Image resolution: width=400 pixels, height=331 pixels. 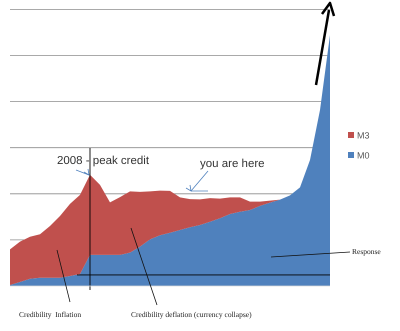 I want to click on legend-label: M3, so click(x=363, y=135).